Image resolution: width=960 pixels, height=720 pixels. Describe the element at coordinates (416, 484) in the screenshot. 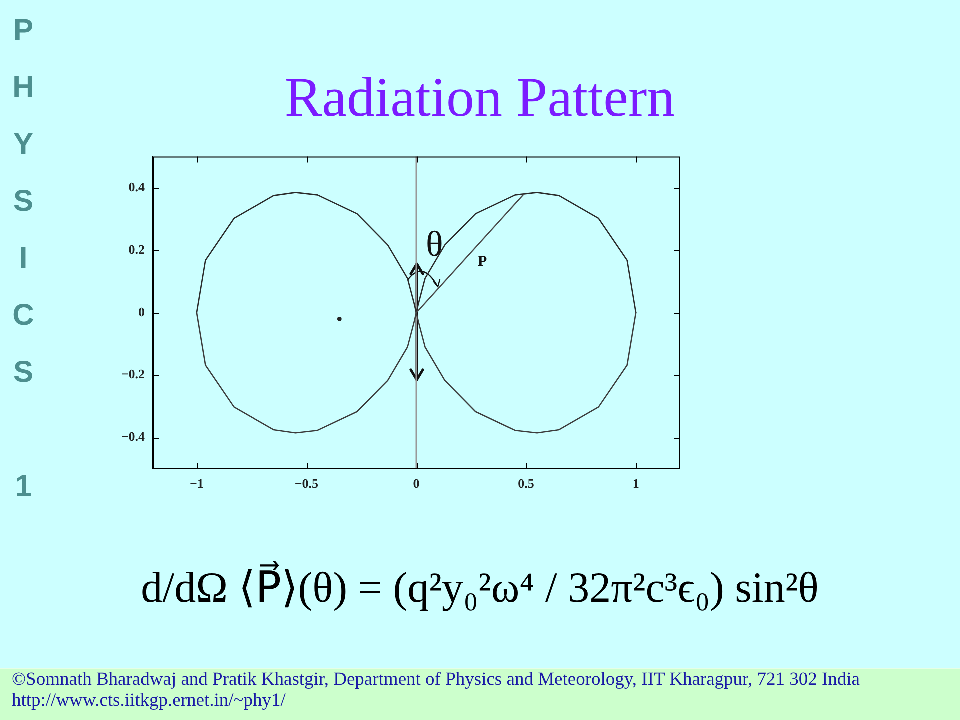

I see `x-tick-label: 0` at that location.